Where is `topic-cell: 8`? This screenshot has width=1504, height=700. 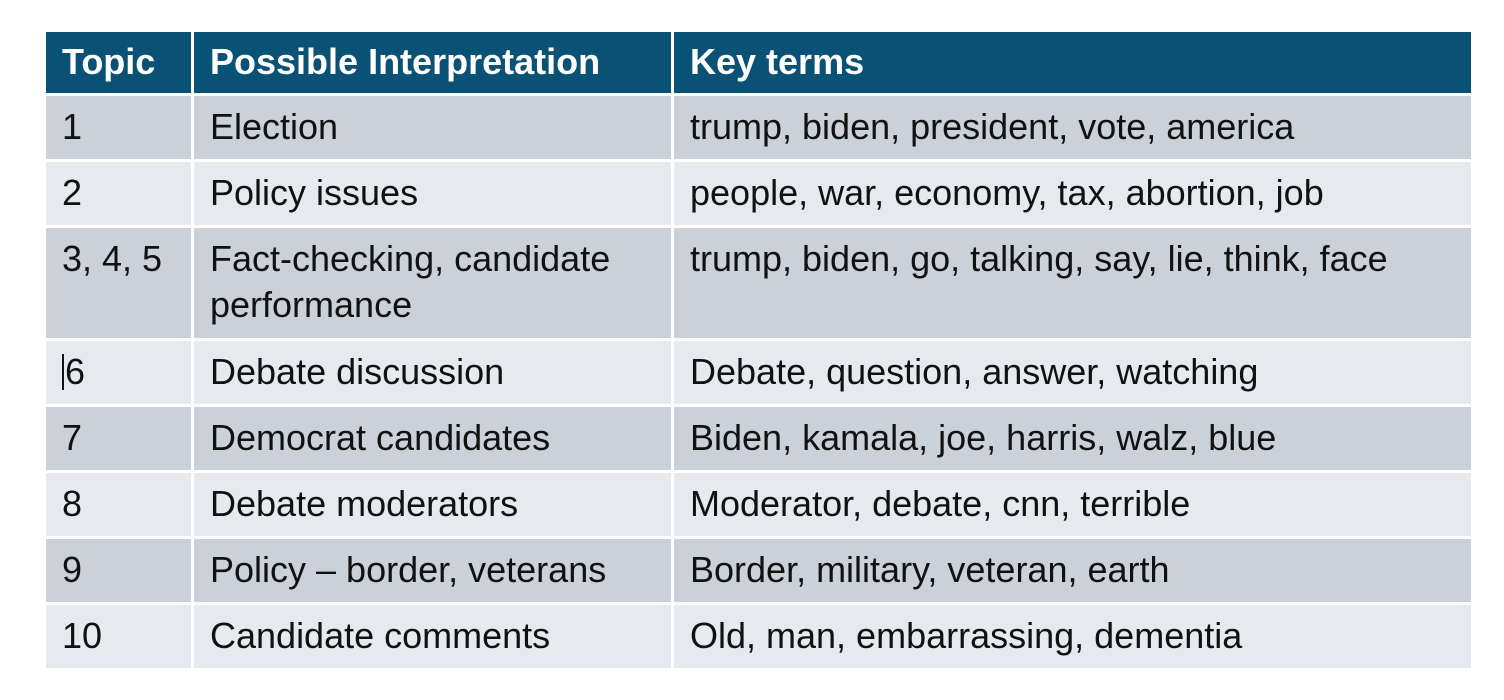 topic-cell: 8 is located at coordinates (120, 504).